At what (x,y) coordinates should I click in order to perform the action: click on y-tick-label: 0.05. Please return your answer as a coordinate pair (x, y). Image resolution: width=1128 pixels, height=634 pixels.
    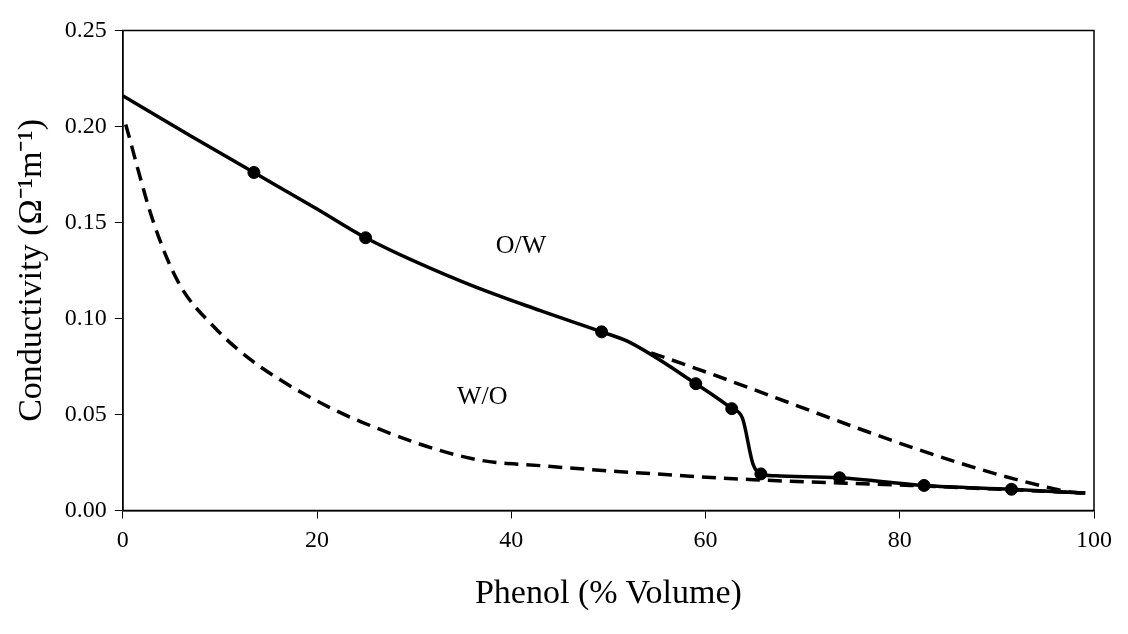
    Looking at the image, I should click on (85, 412).